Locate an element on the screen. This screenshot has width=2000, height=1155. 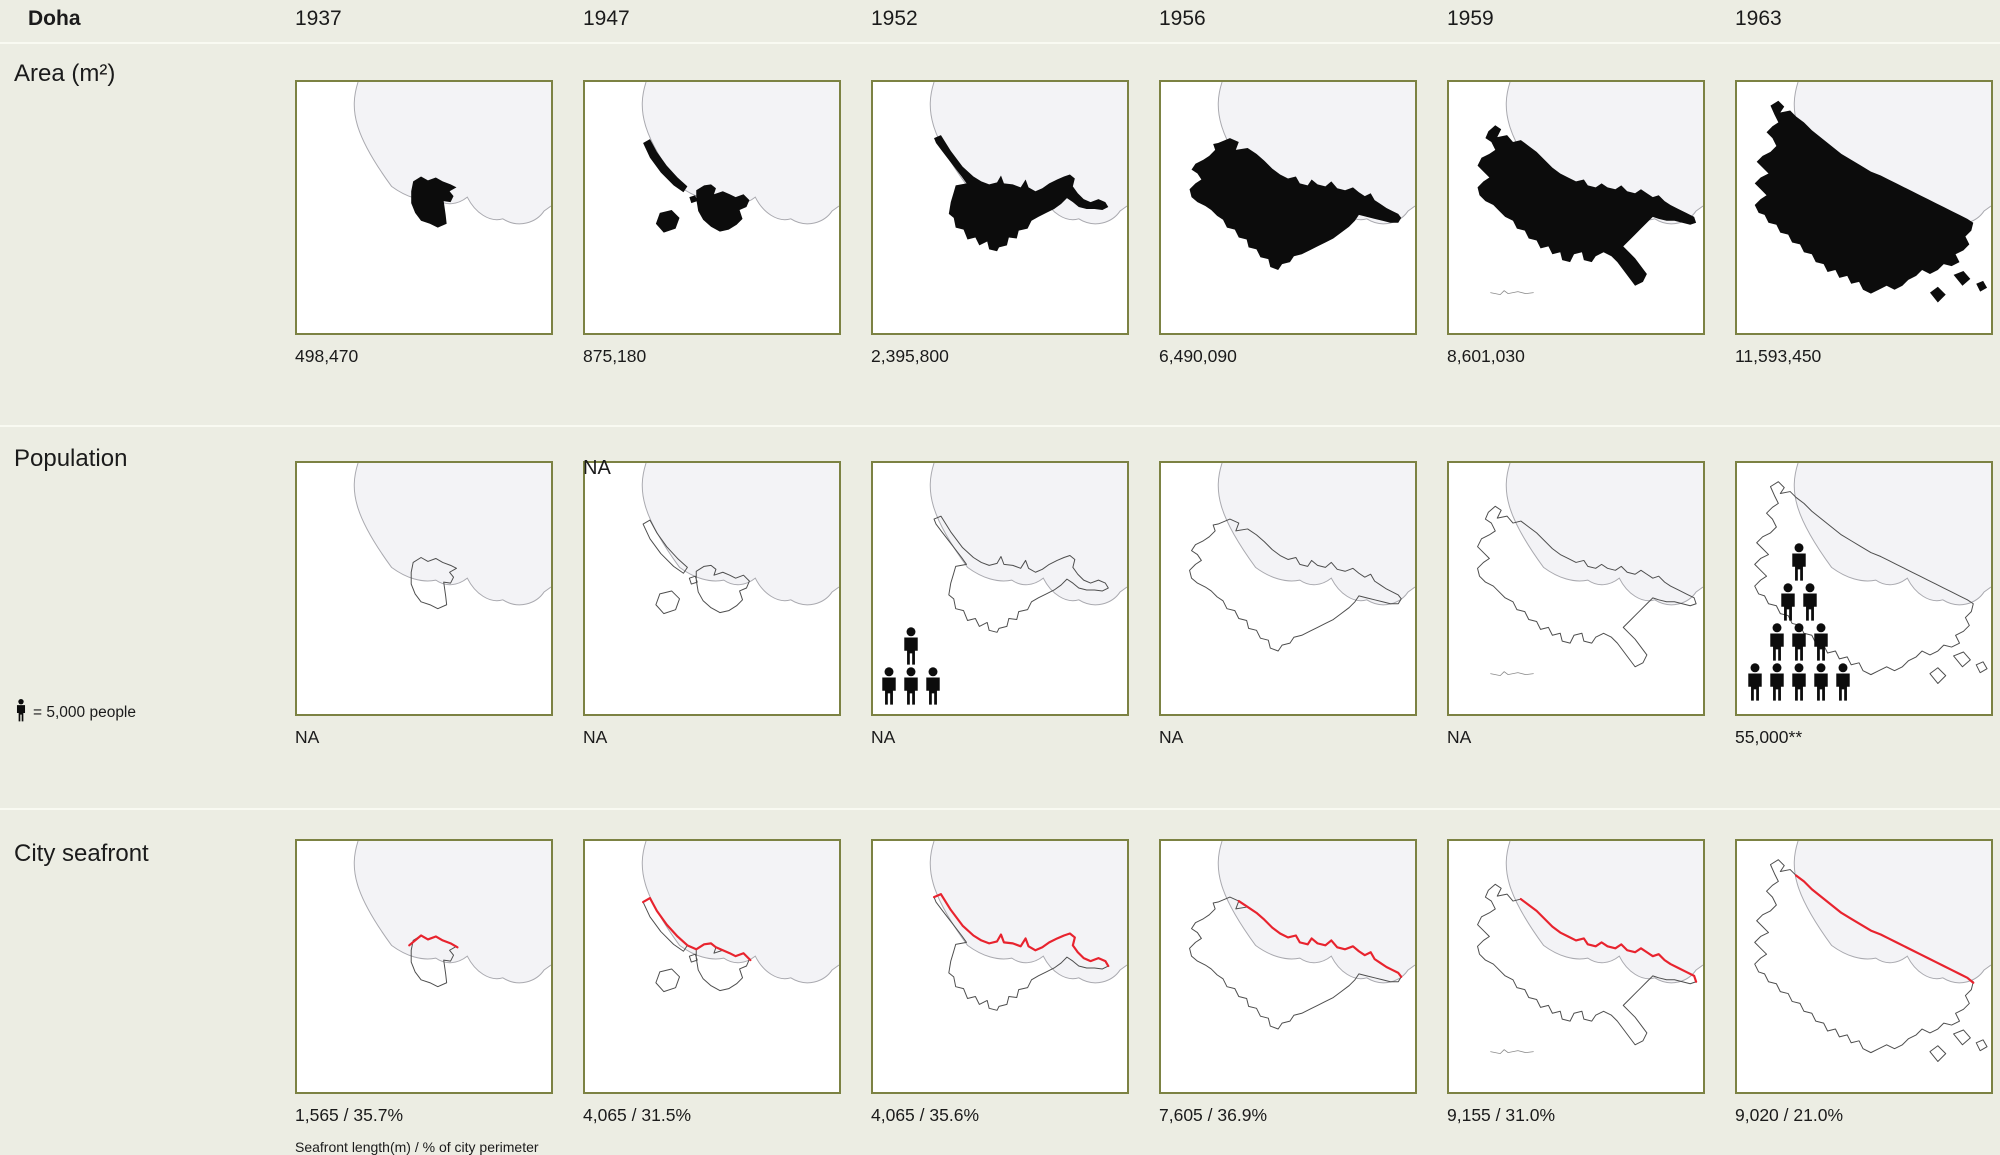
map-tile-area-1947 is located at coordinates (712, 207).